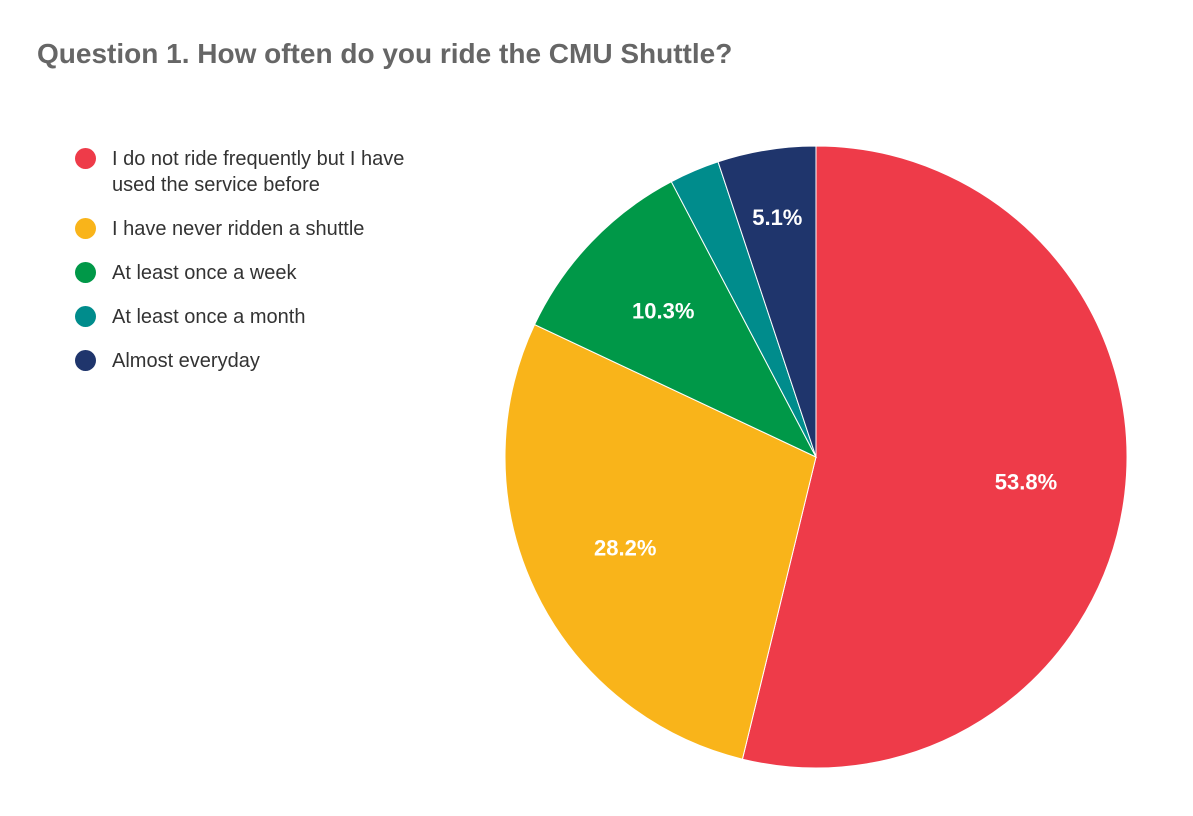  Describe the element at coordinates (1026, 482) in the screenshot. I see `slice-data-label-0: 53.8%` at that location.